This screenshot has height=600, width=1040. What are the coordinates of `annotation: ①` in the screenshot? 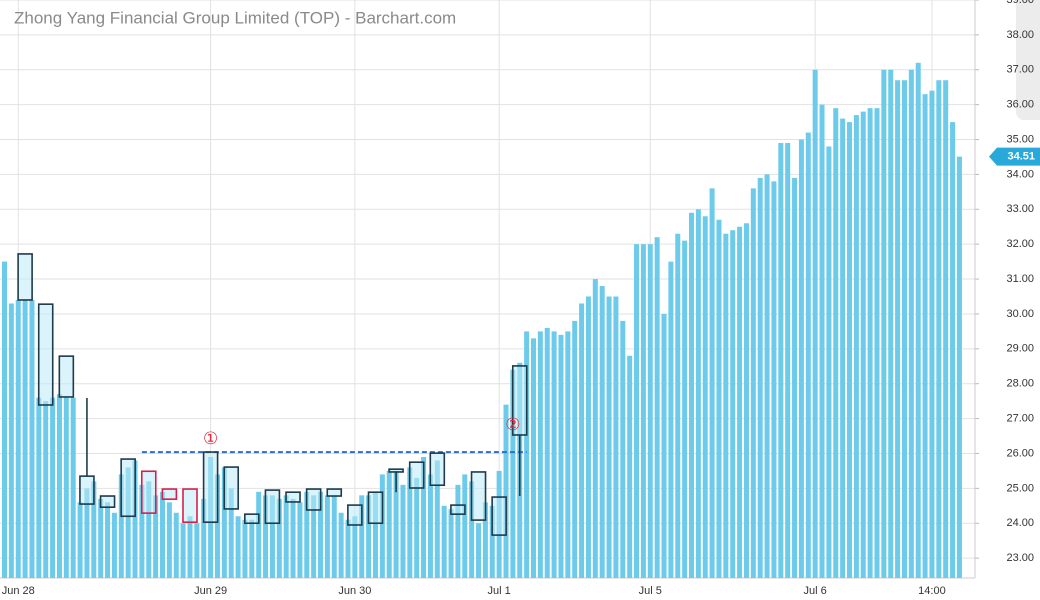 It's located at (210, 438).